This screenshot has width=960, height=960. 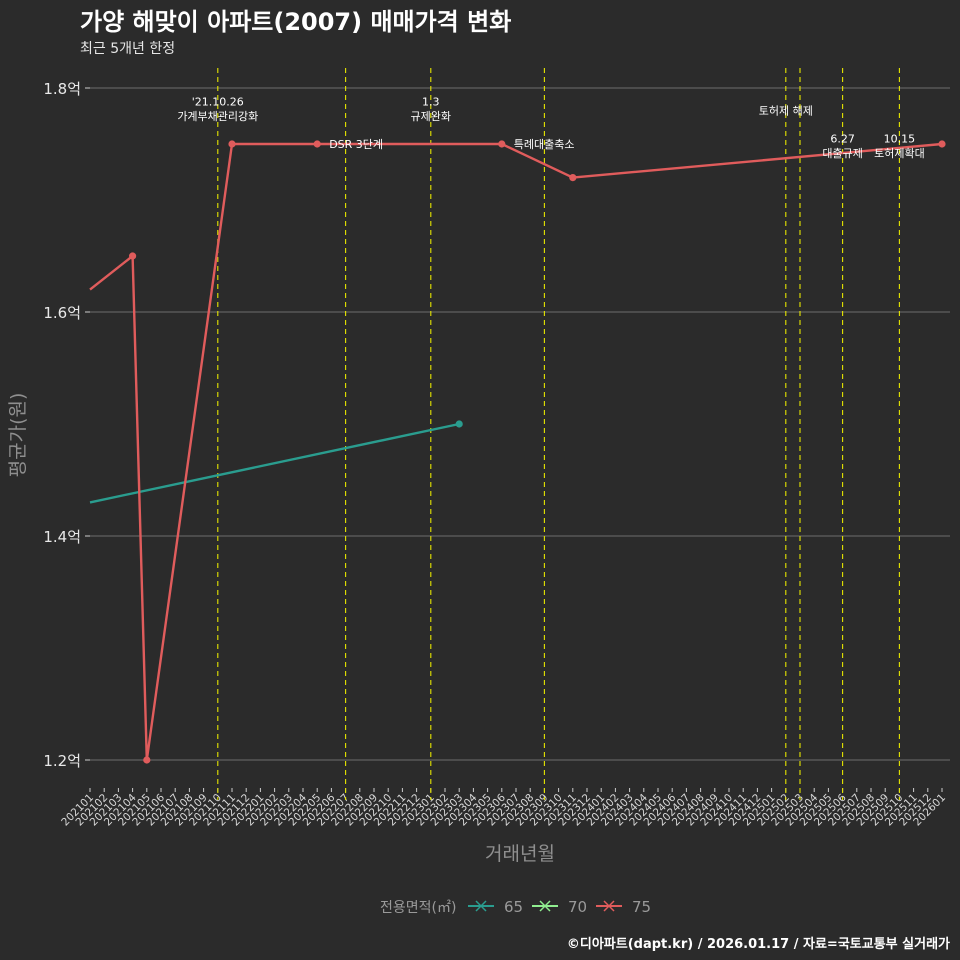 What do you see at coordinates (295, 22) in the screenshot?
I see `chart-title: 가양 해맞이 아파트(2007) 매매가격 변화` at bounding box center [295, 22].